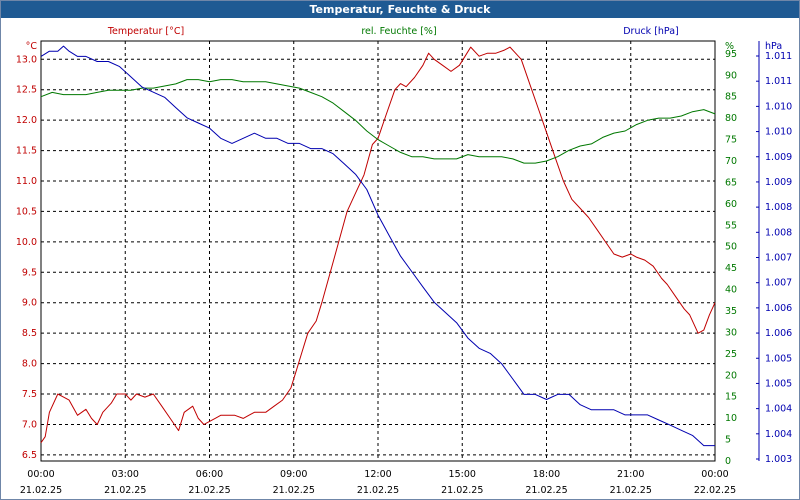  Describe the element at coordinates (145, 31) in the screenshot. I see `temperature-axis-label: Temperatur [°C]` at that location.